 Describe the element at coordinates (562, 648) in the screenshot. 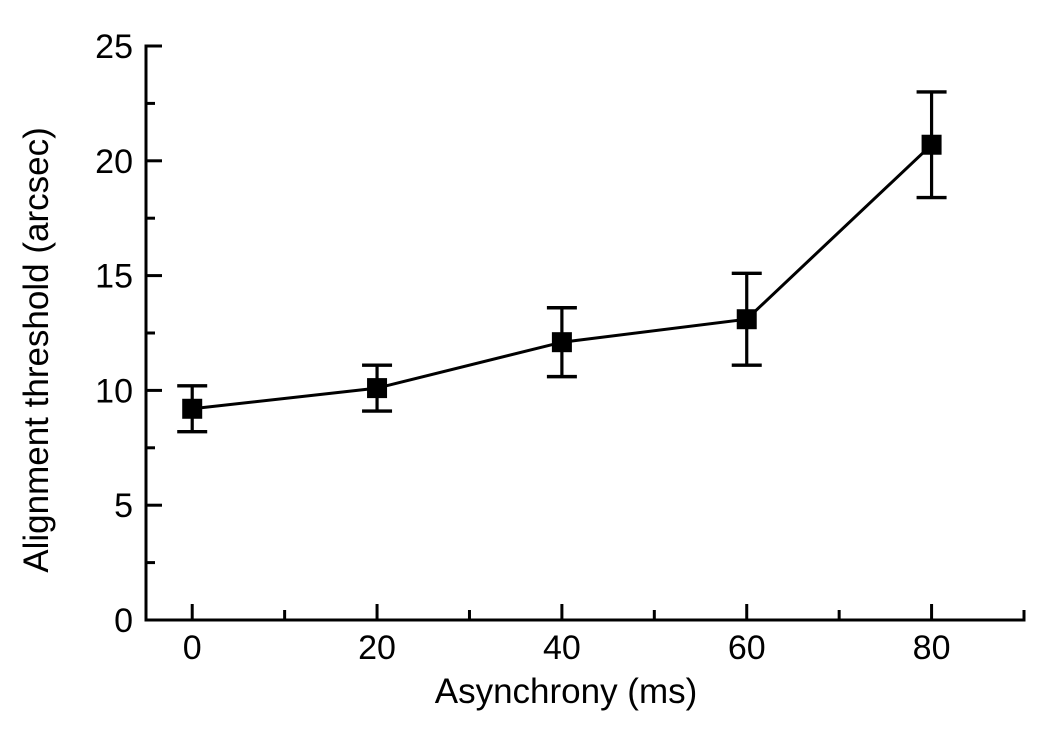

I see `x-tick-label: 40` at that location.